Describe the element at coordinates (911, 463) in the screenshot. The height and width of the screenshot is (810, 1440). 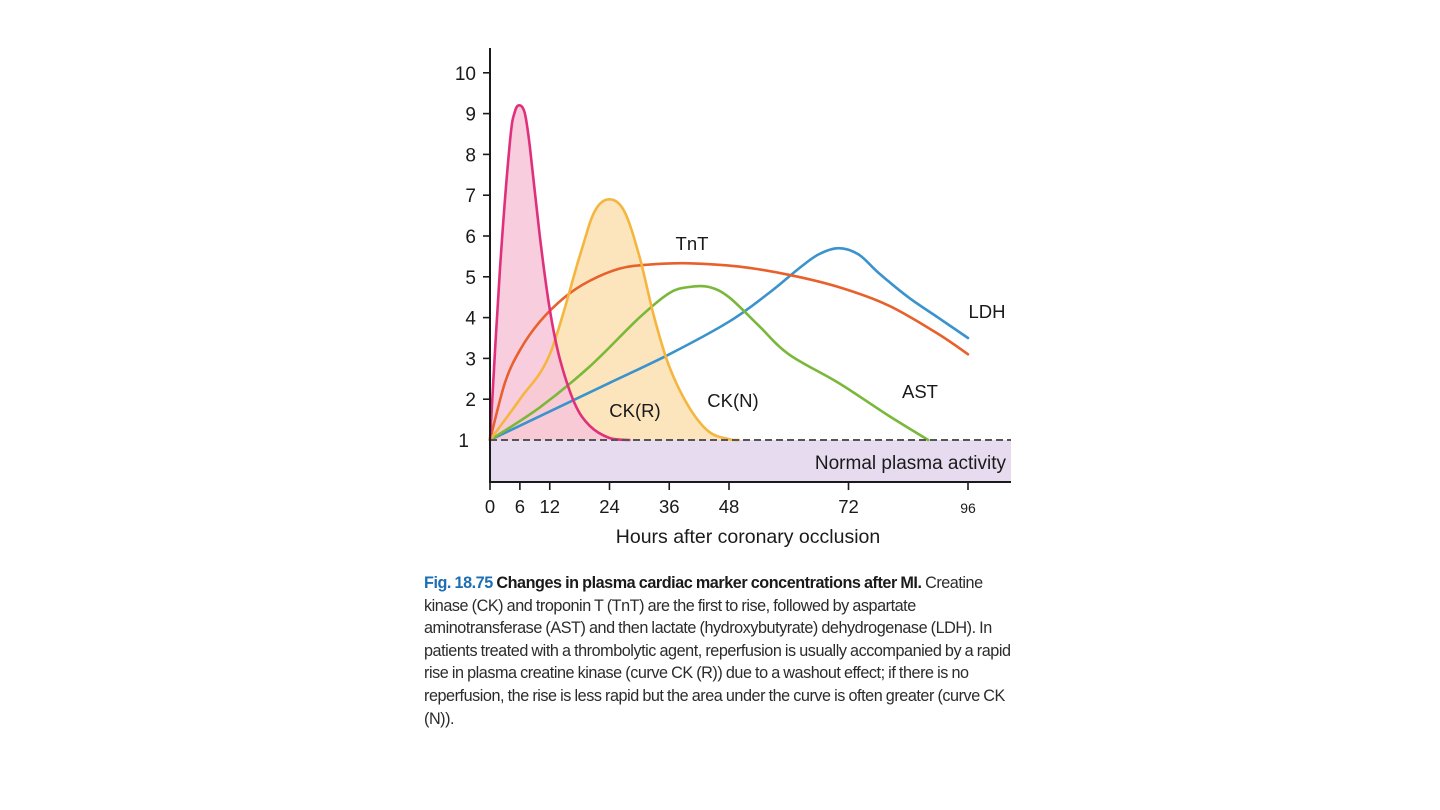
I see `normal-plasma-label: Normal plasma activity` at that location.